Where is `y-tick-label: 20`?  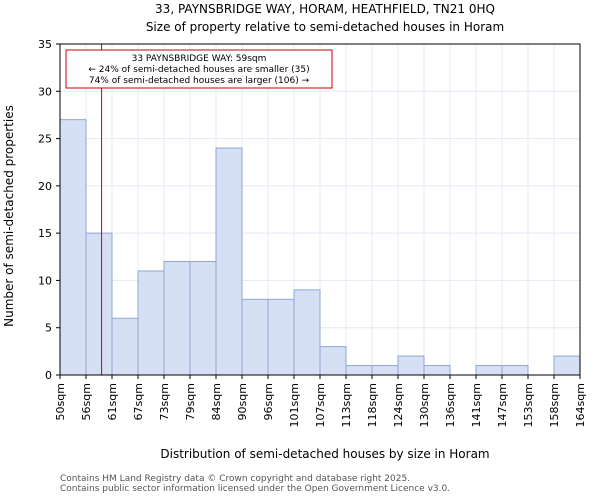 y-tick-label: 20 is located at coordinates (45, 186).